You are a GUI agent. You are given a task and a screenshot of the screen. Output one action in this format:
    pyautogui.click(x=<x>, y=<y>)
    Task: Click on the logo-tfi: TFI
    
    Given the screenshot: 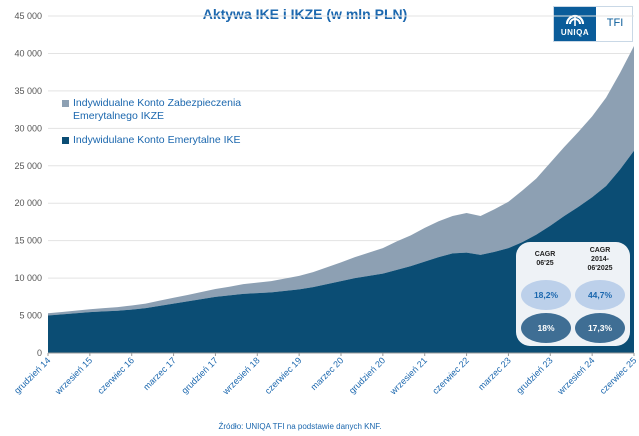 What is the action you would take?
    pyautogui.click(x=615, y=23)
    